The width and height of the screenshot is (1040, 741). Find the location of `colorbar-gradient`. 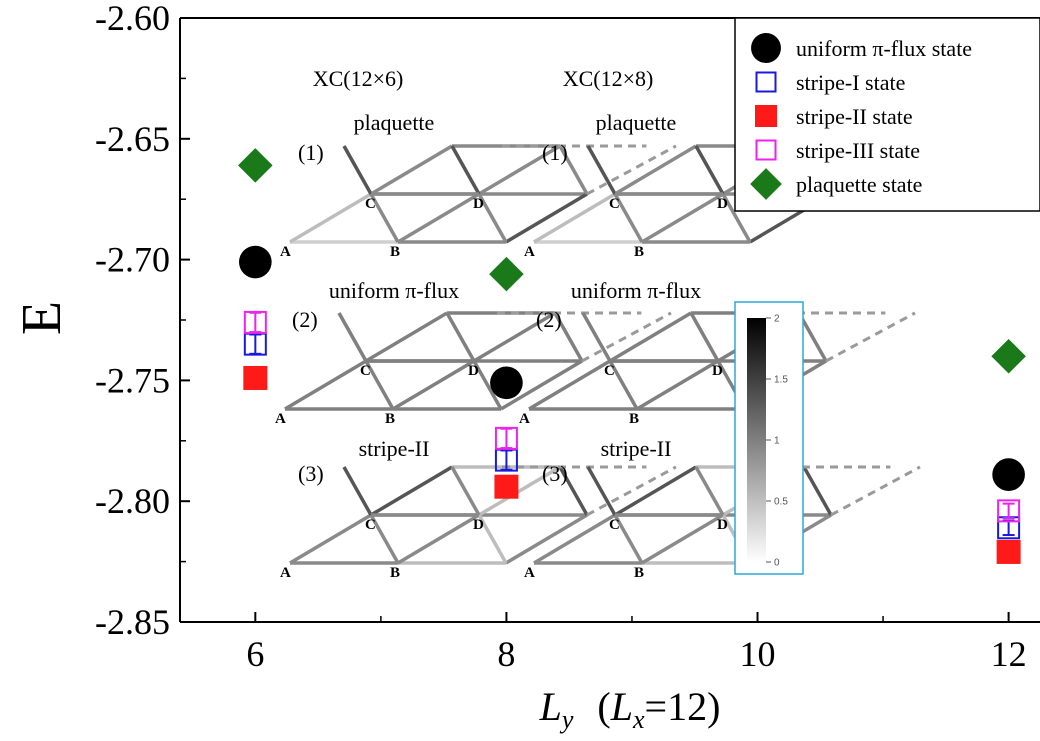

colorbar-gradient is located at coordinates (756, 440).